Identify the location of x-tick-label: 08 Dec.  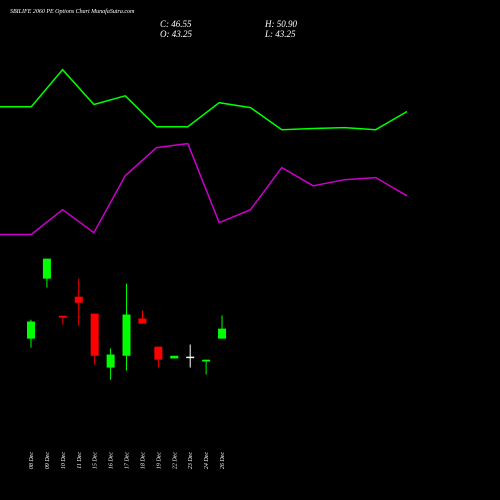
(32, 460).